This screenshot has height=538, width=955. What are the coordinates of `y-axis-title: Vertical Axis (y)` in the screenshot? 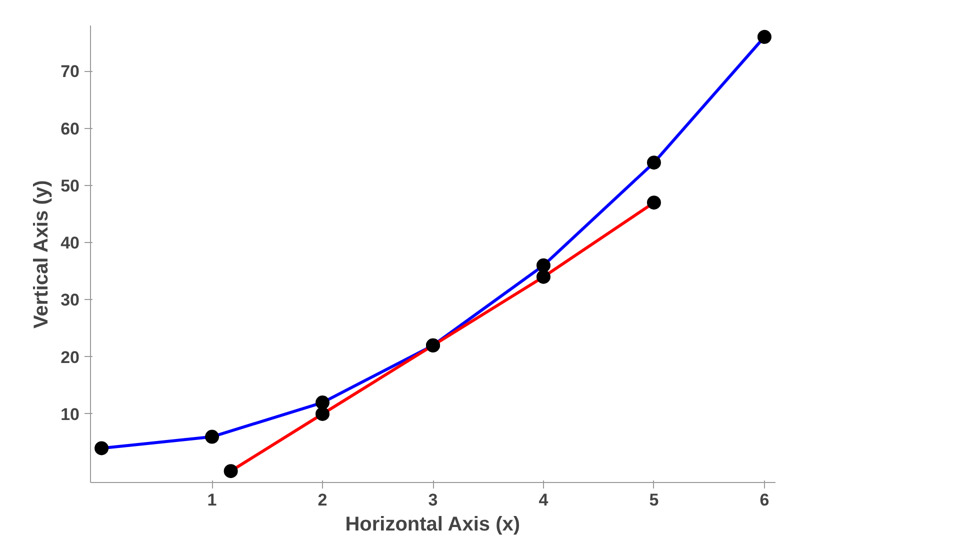 It's located at (41, 254).